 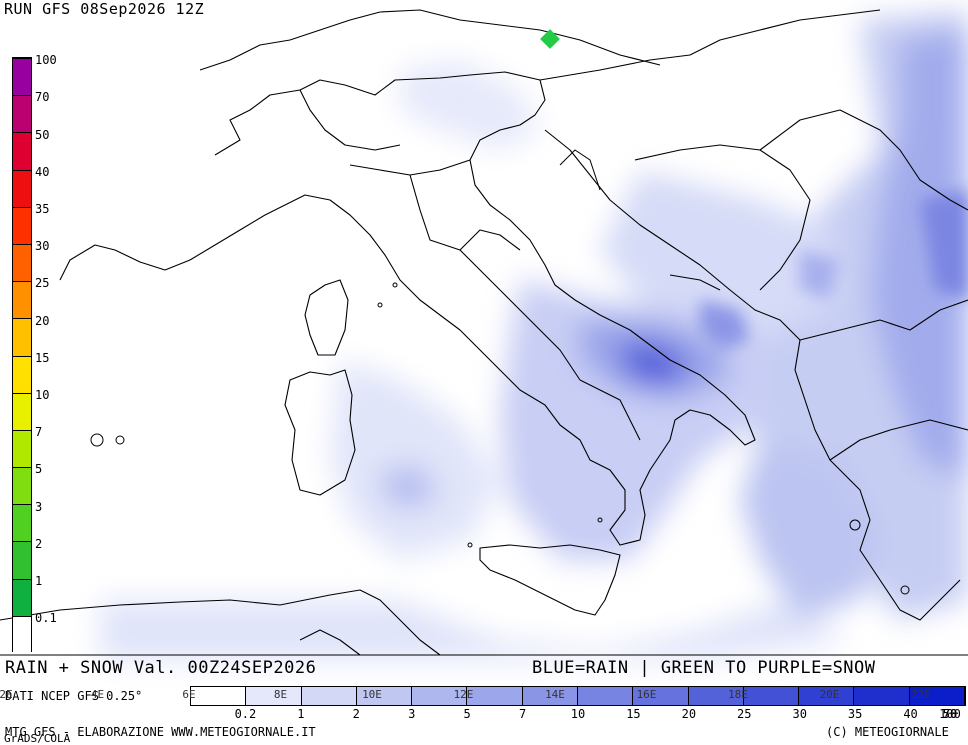 What do you see at coordinates (887, 732) in the screenshot?
I see `copyright-label: (C) METEOGIORNALE` at bounding box center [887, 732].